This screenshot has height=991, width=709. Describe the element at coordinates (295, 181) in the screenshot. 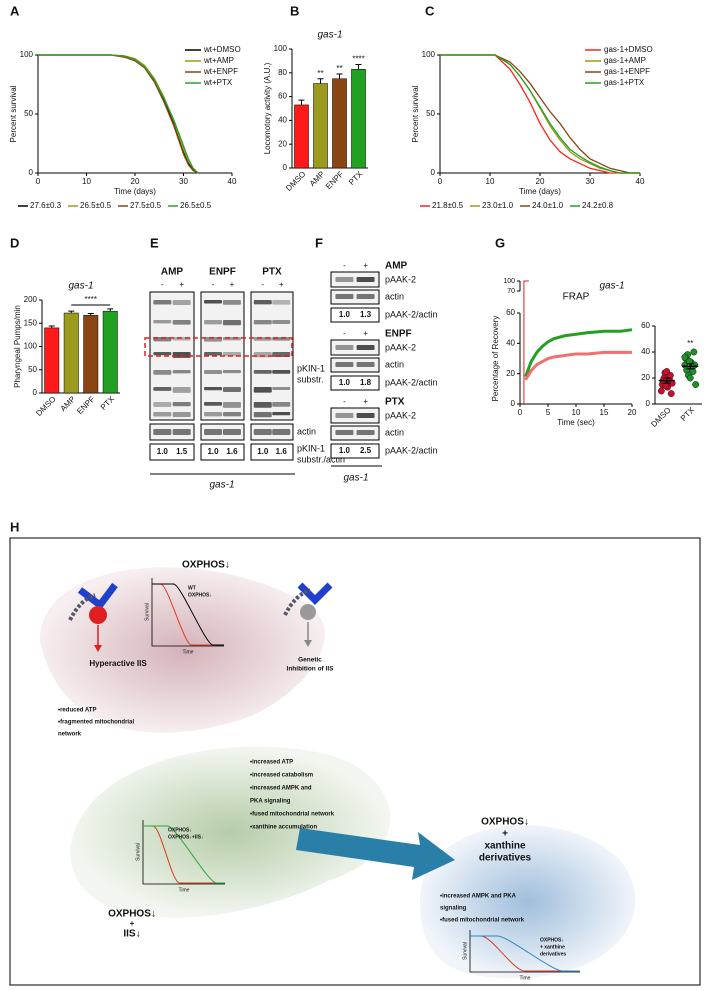

I see `x-tick-label: DMSO` at that location.